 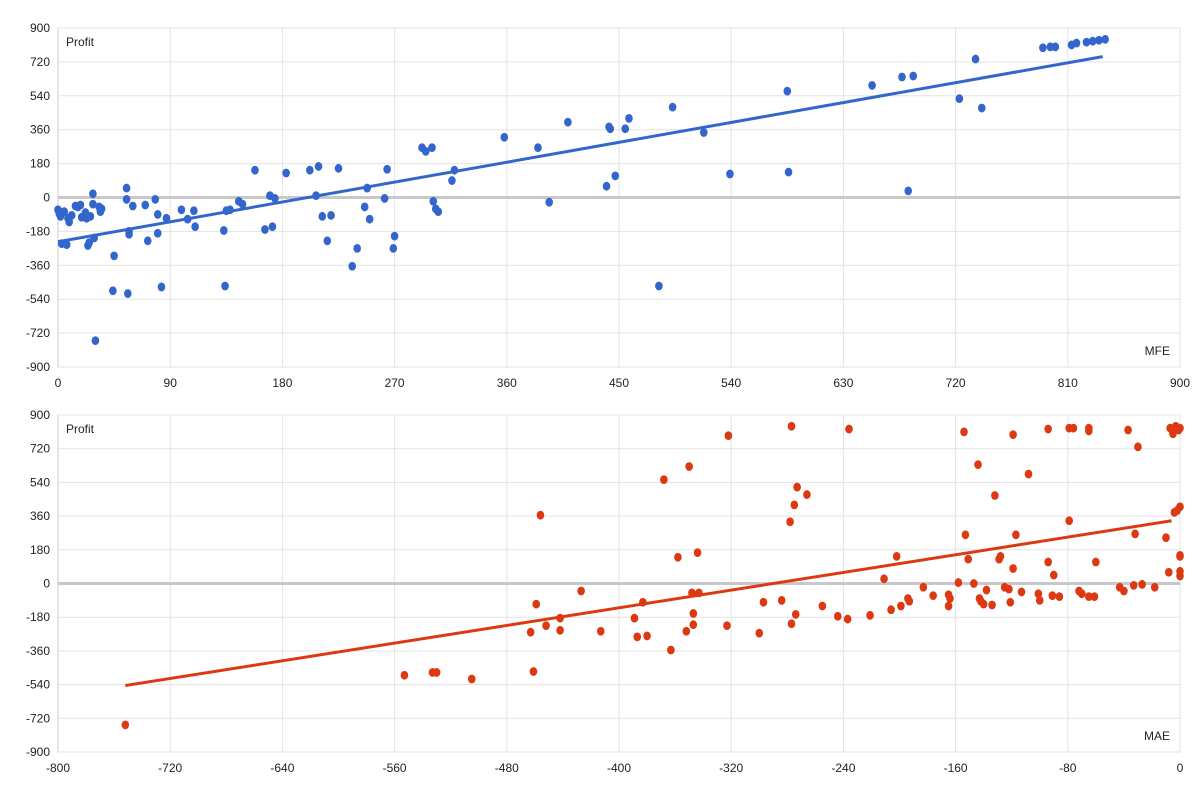 What do you see at coordinates (1157, 351) in the screenshot?
I see `mfe-x-axis-label: MFE` at bounding box center [1157, 351].